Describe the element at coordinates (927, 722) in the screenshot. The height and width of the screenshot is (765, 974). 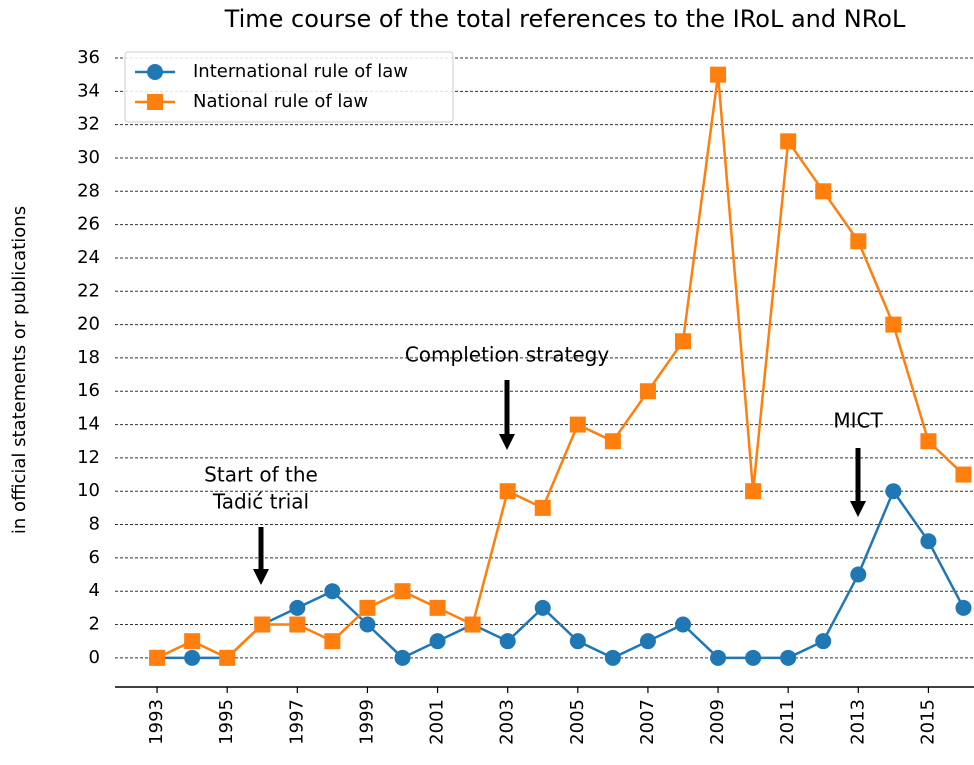
I see `x-tick-label: 2015` at that location.